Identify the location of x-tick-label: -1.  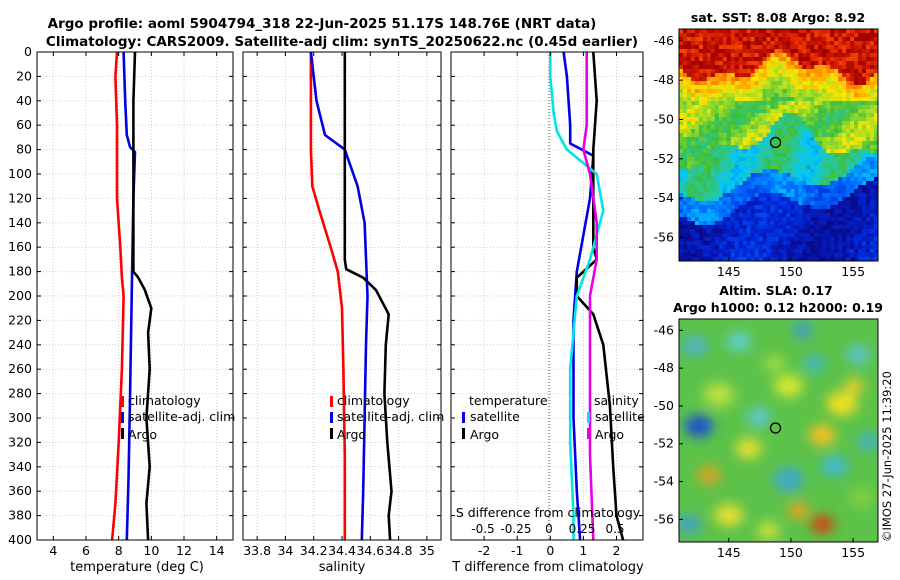
(517, 550).